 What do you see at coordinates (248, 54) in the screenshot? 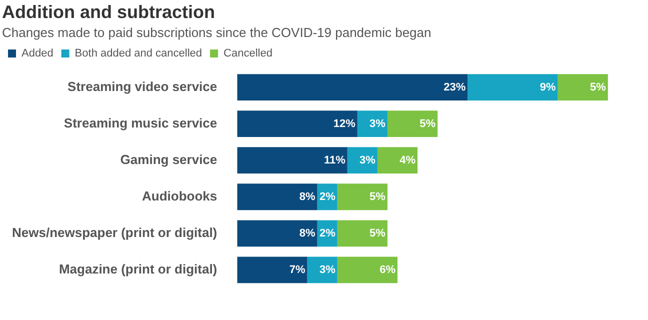
I see `legend-label: Cancelled` at bounding box center [248, 54].